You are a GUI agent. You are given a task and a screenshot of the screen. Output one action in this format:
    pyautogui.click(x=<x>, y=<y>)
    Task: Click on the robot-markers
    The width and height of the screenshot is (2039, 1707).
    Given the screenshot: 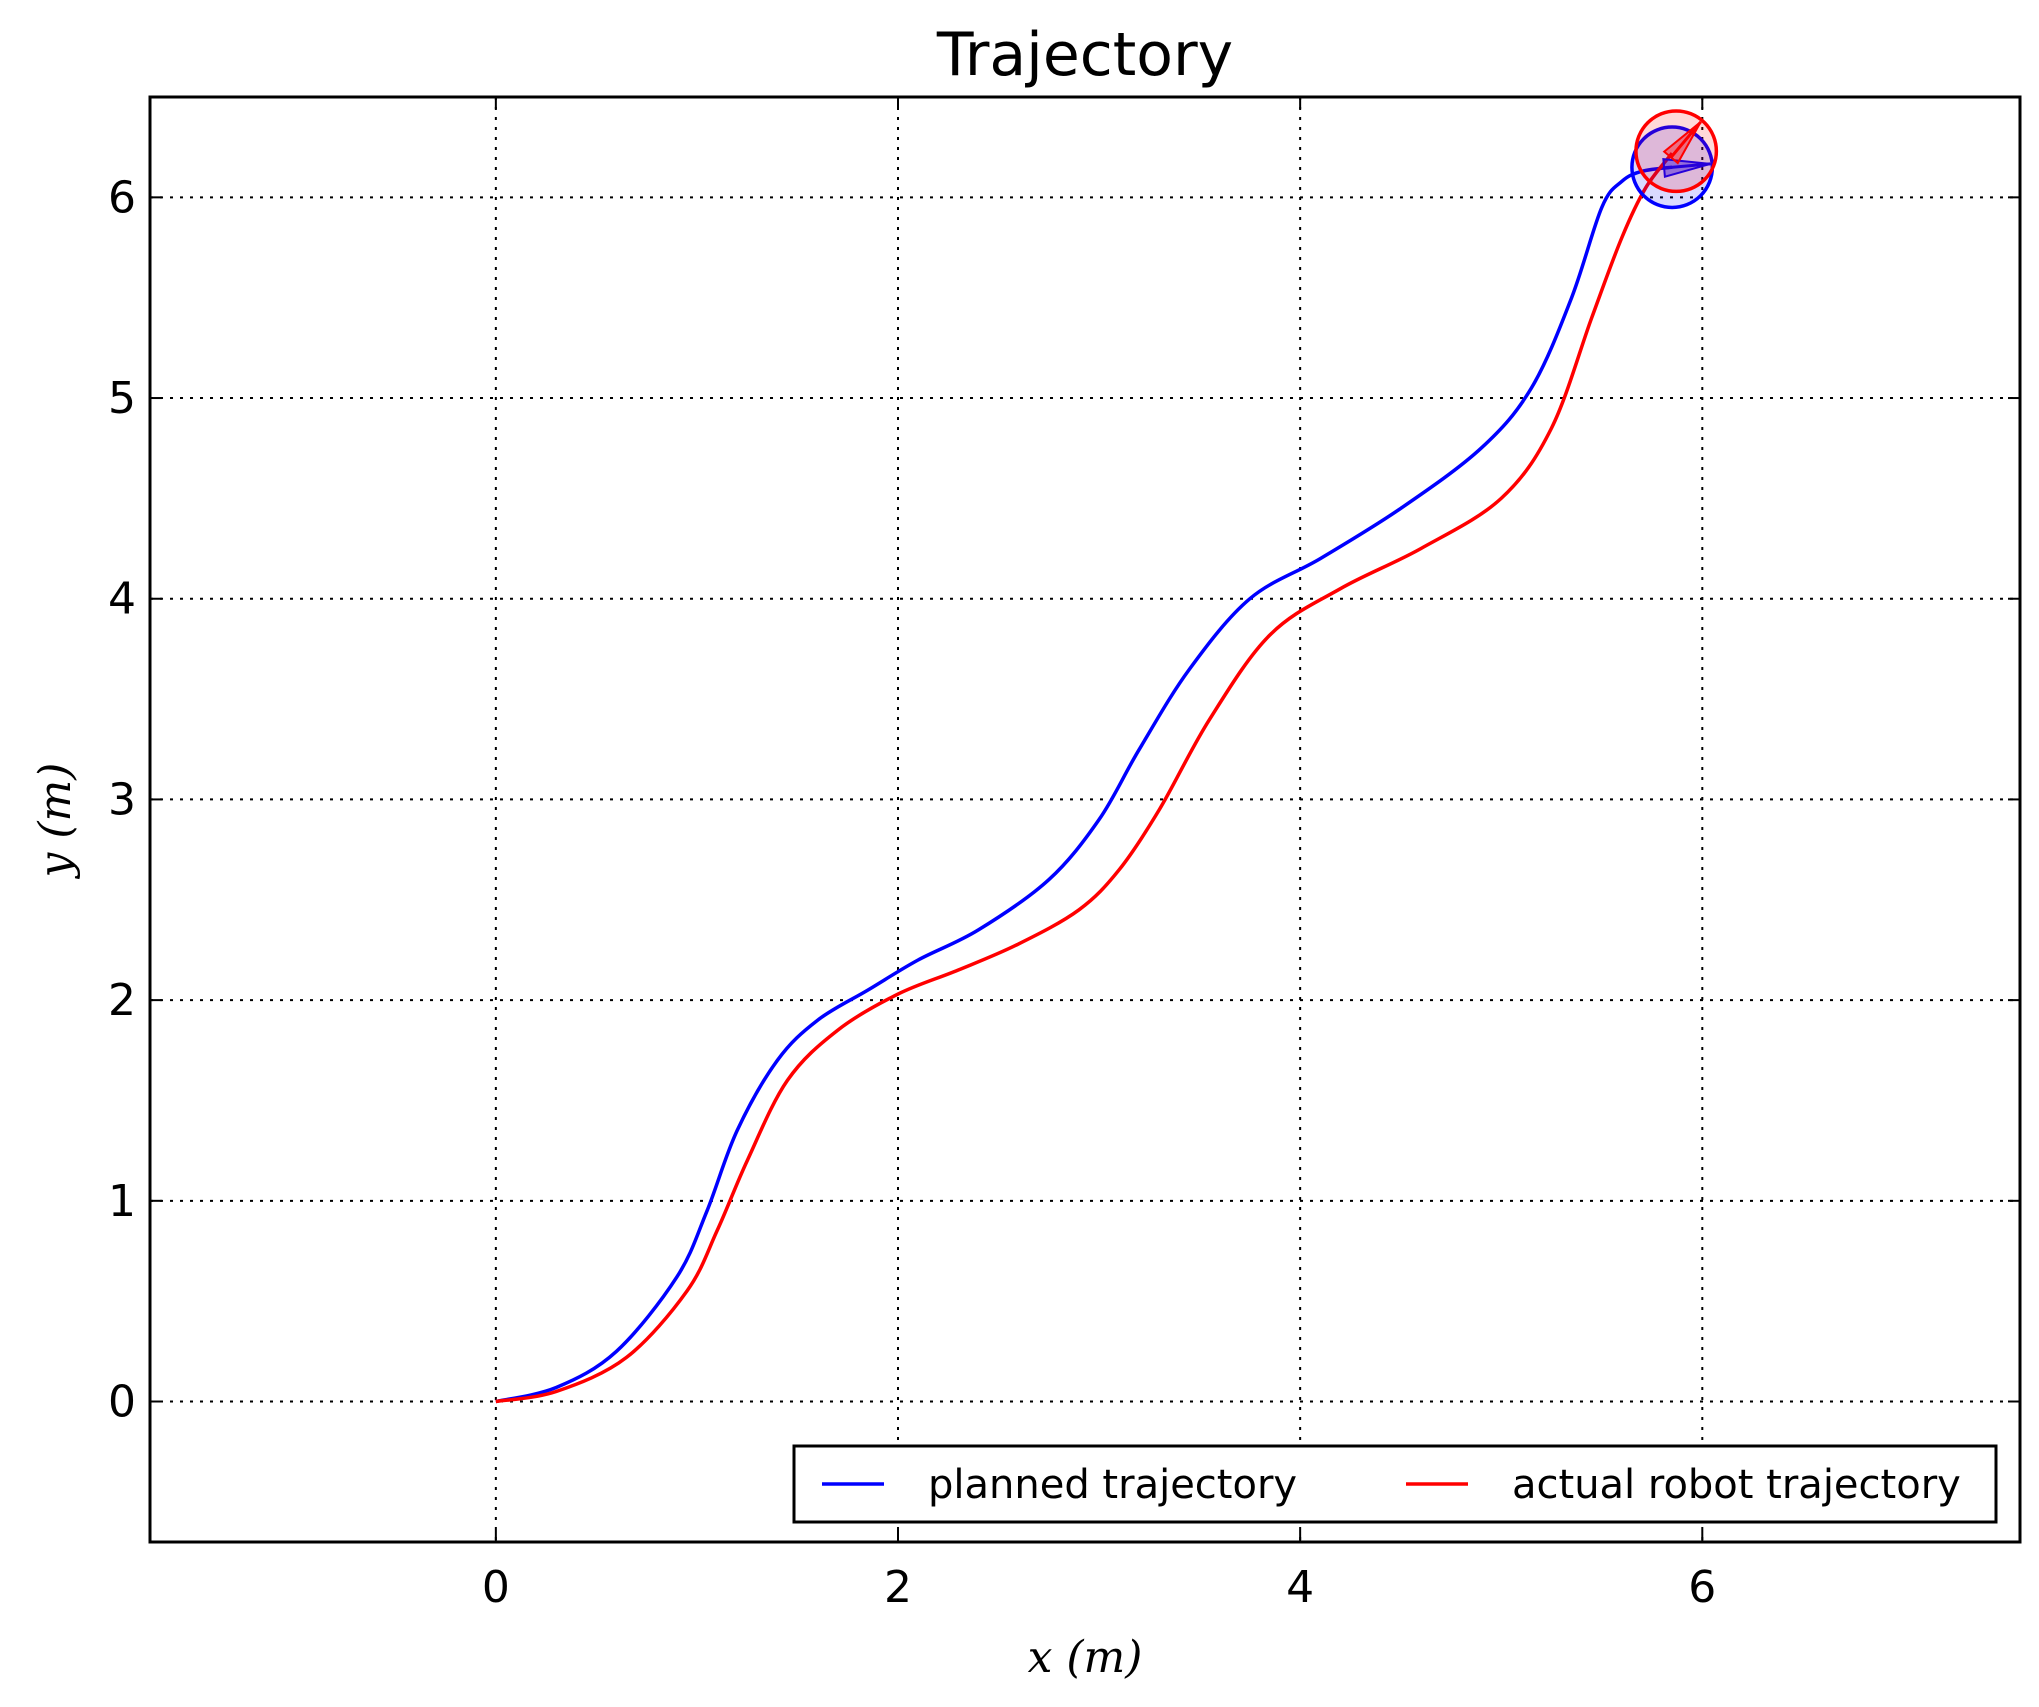 What is the action you would take?
    pyautogui.click(x=1674, y=159)
    